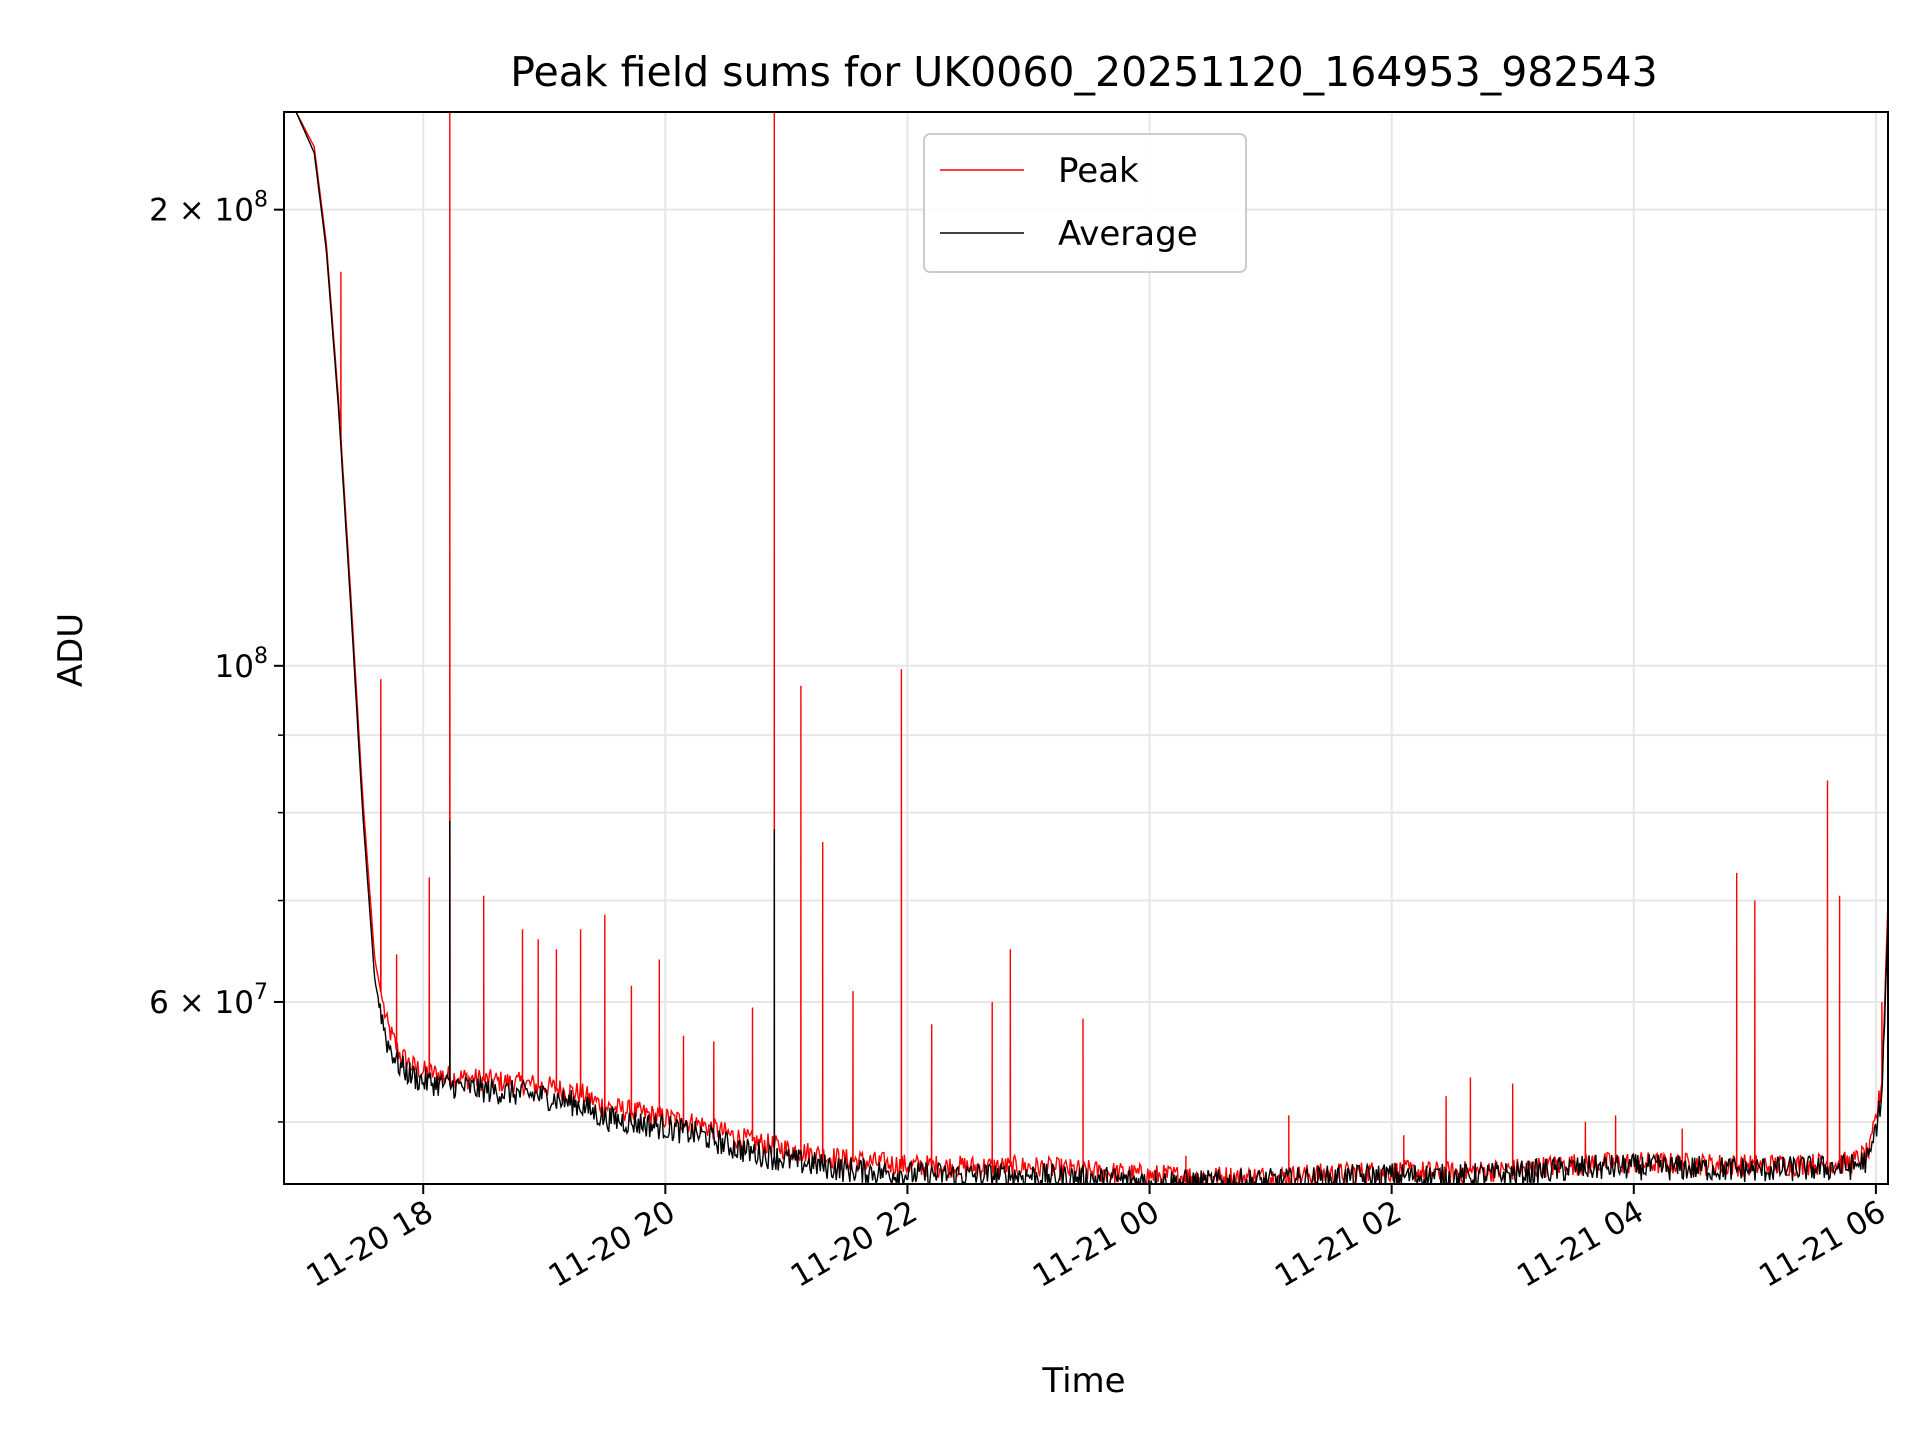  What do you see at coordinates (612, 1244) in the screenshot?
I see `x-tick-label: 11-20 20` at bounding box center [612, 1244].